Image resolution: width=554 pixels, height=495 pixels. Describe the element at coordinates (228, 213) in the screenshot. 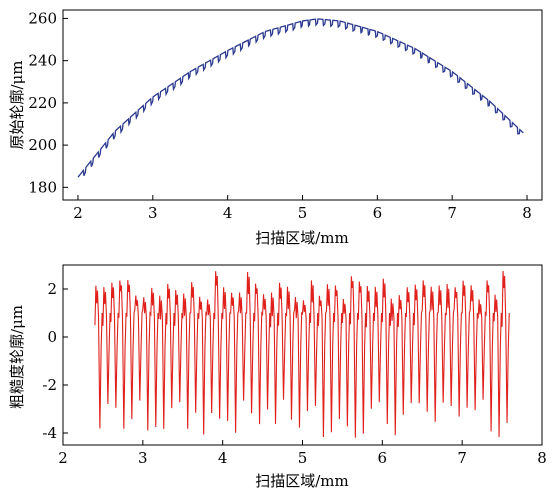

I see `raw-profile-x-tick-label: 4` at that location.